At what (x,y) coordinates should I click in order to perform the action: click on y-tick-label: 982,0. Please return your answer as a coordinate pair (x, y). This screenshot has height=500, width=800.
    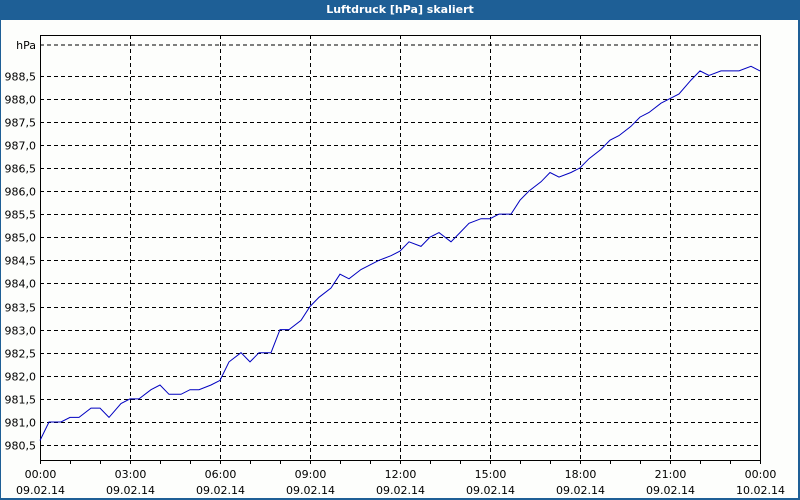
    Looking at the image, I should click on (21, 377).